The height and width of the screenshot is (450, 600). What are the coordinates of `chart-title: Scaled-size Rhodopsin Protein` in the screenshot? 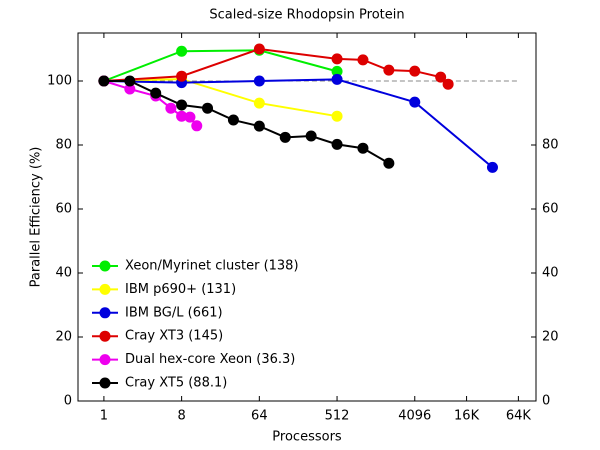 It's located at (306, 15).